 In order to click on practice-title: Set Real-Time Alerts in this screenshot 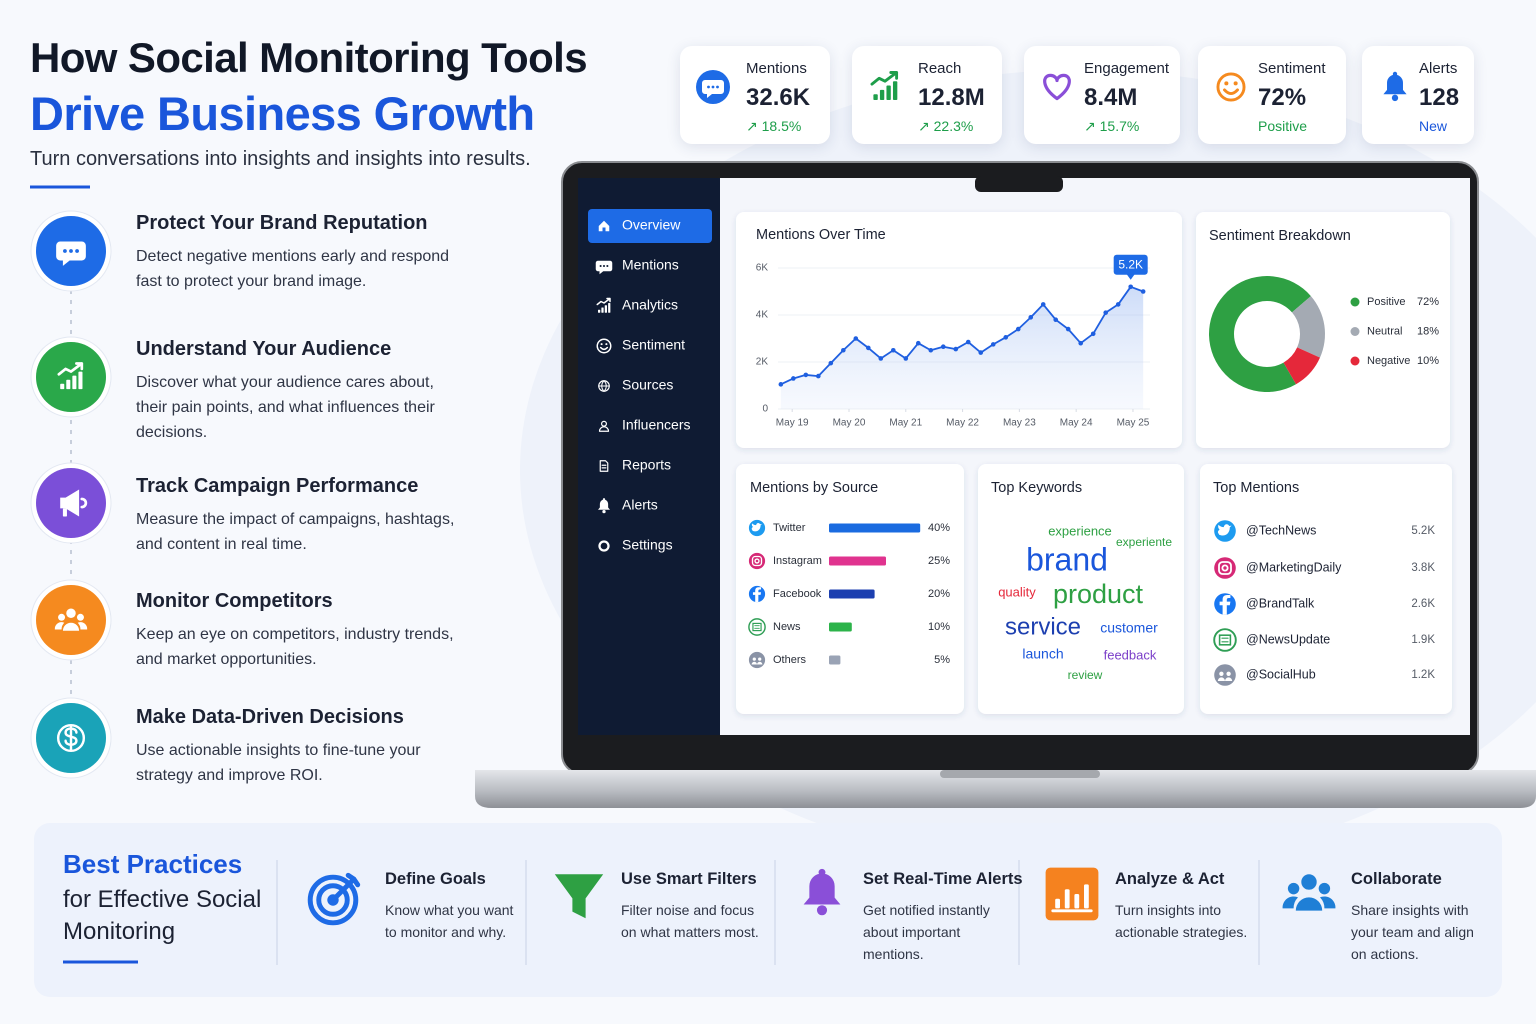, I will do `click(943, 879)`.